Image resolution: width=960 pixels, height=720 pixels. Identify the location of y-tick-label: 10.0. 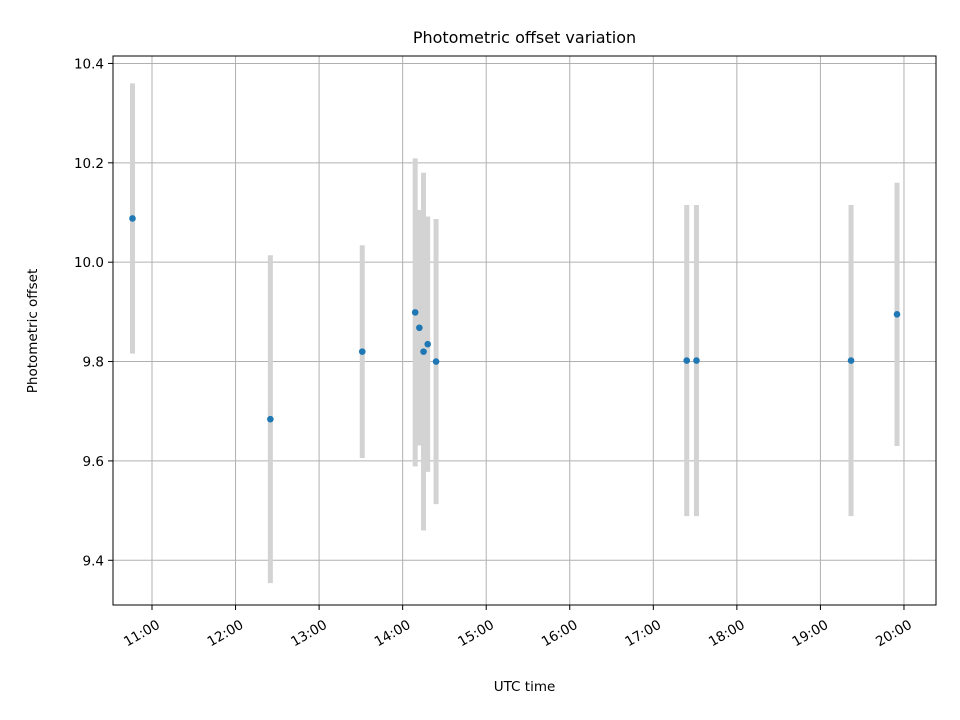
(89, 263).